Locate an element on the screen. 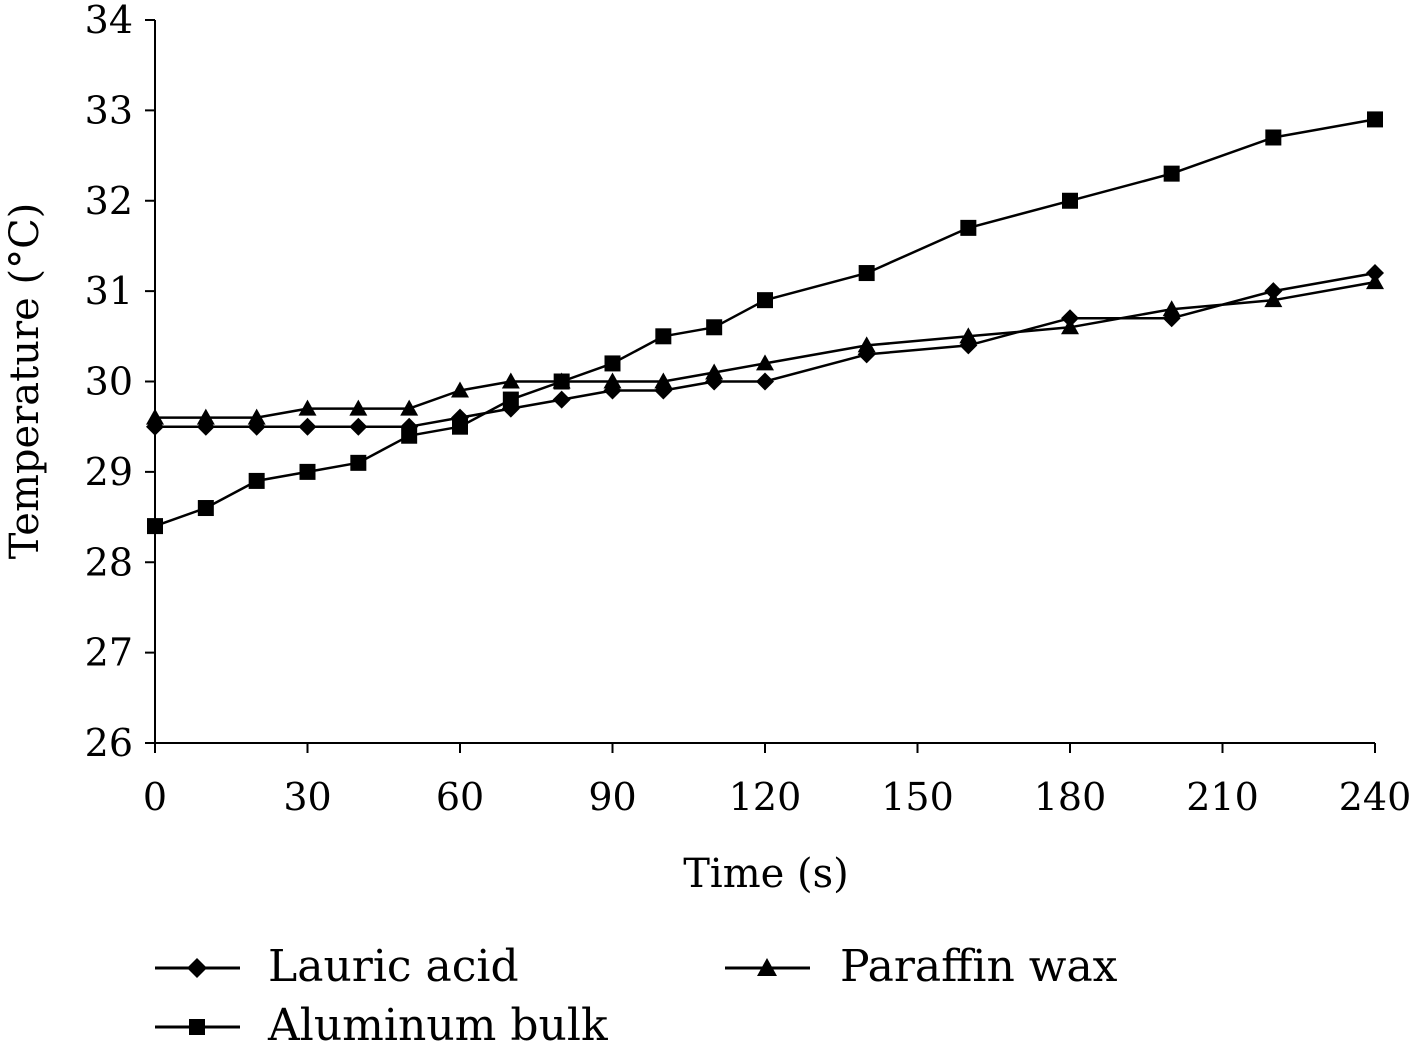  series-paraffin-wax is located at coordinates (765, 349).